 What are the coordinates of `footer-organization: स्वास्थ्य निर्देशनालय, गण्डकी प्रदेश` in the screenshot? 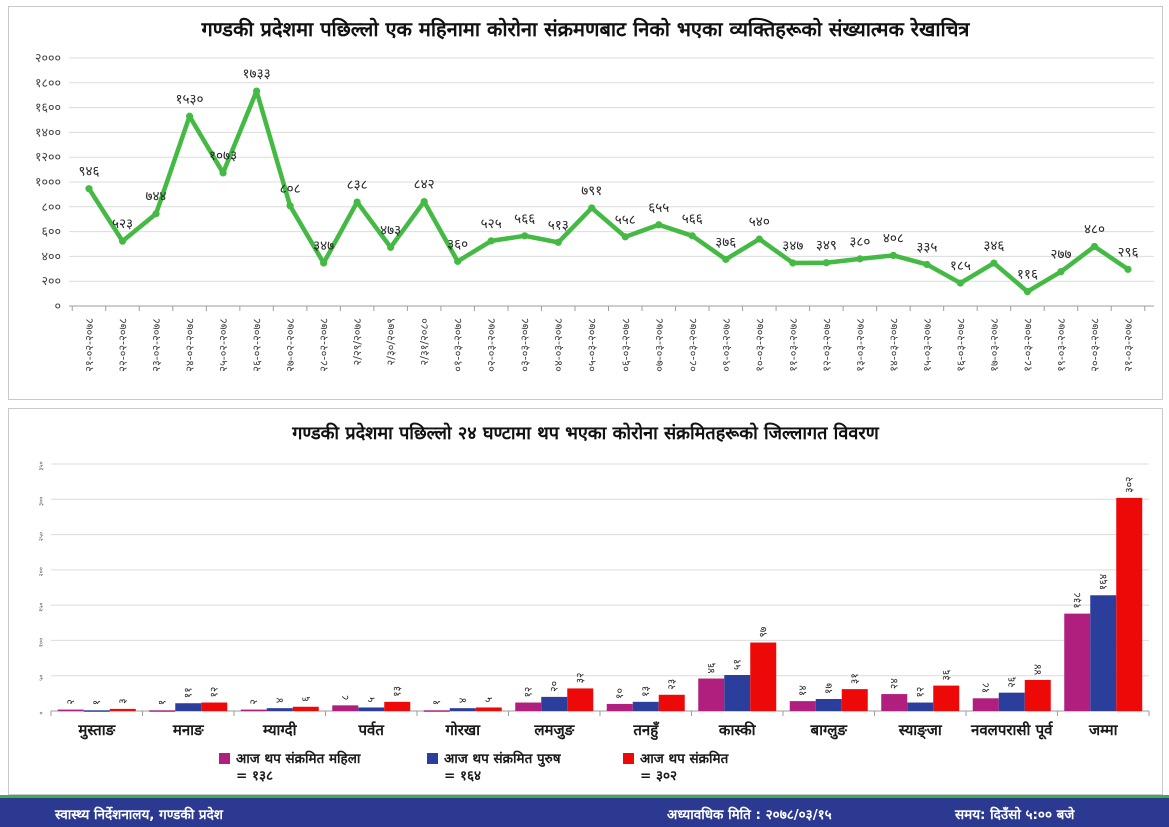 It's located at (139, 815).